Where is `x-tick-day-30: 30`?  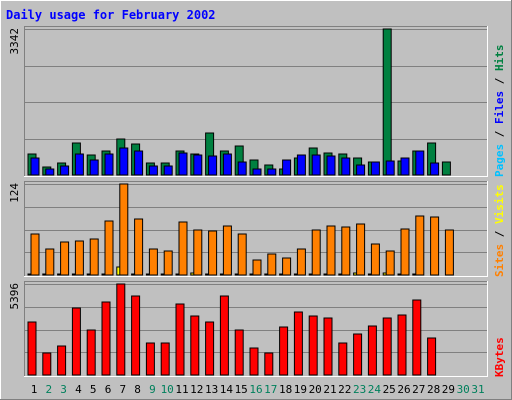
x-tick-day-30: 30 is located at coordinates (463, 389).